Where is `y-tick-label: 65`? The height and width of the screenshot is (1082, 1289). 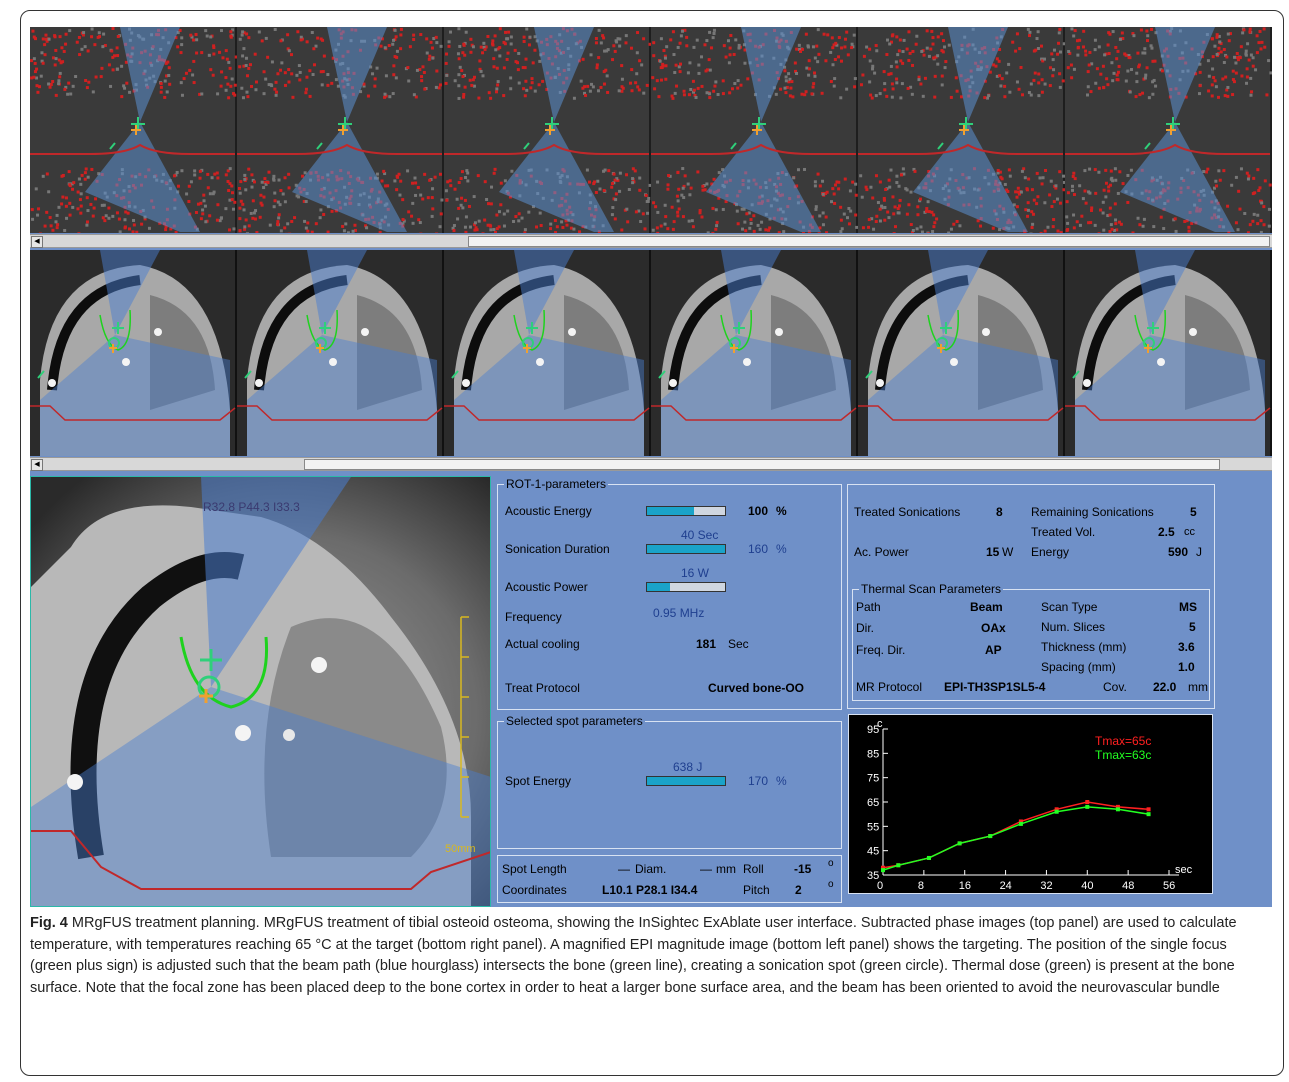
y-tick-label: 65 is located at coordinates (873, 803).